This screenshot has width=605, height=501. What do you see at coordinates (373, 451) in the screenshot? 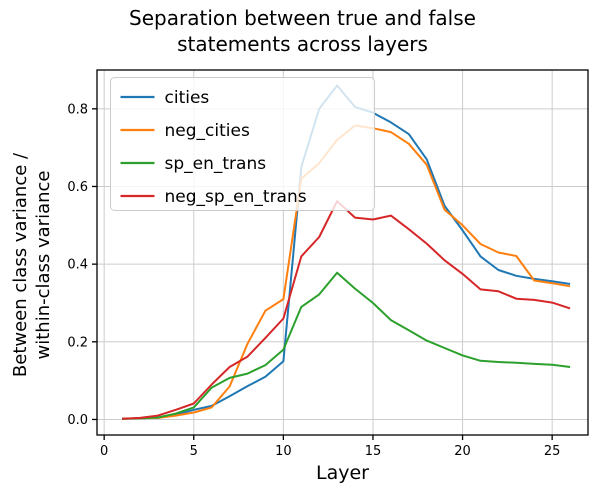
I see `x-tick-label: 15` at bounding box center [373, 451].